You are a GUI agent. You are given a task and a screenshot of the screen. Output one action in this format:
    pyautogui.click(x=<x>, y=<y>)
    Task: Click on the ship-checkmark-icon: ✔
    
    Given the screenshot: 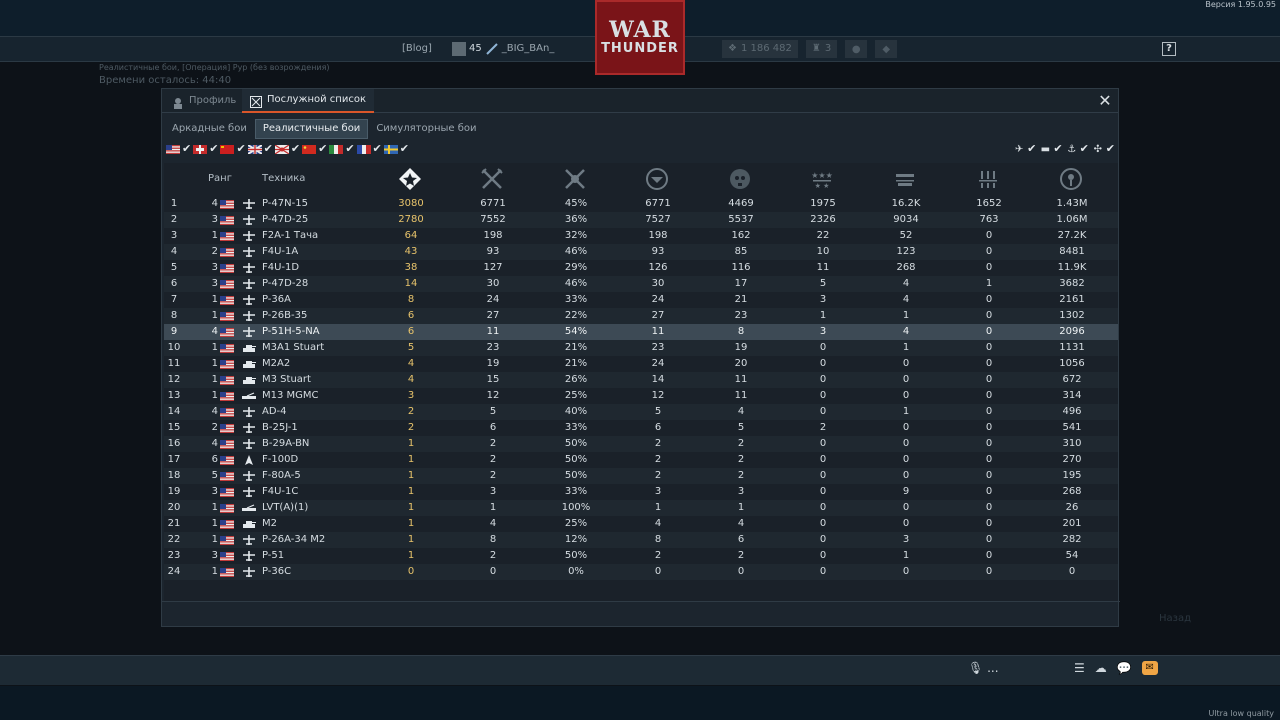 What is the action you would take?
    pyautogui.click(x=1084, y=148)
    